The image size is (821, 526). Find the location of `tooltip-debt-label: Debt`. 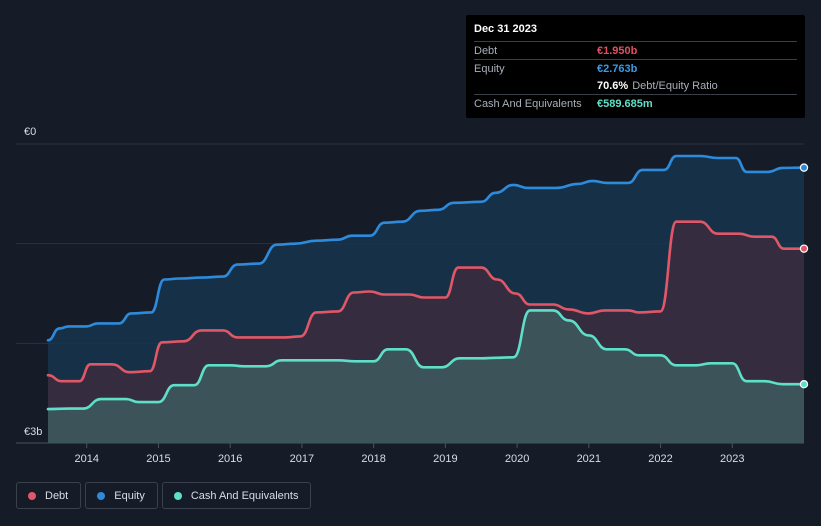

tooltip-debt-label: Debt is located at coordinates (486, 50).